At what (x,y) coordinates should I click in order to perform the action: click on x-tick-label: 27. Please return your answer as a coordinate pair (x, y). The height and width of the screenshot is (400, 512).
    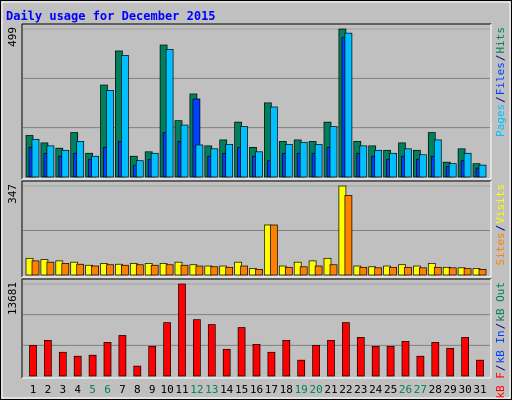
    Looking at the image, I should click on (420, 389).